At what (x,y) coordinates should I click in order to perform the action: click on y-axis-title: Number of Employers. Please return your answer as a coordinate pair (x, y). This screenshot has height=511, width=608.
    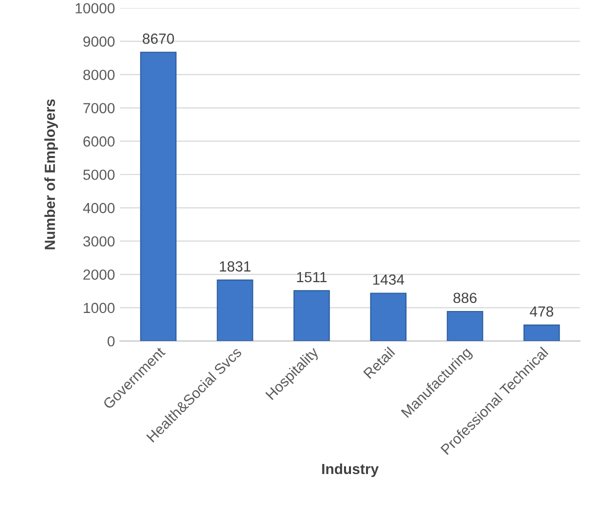
    Looking at the image, I should click on (51, 174).